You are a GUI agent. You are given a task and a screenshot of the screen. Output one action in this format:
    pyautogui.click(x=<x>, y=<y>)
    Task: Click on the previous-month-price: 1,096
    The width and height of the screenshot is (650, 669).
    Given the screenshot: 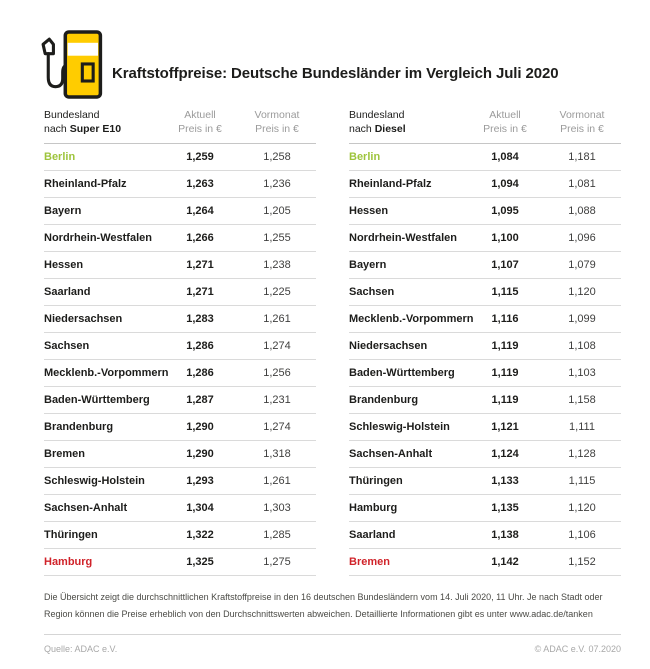 What is the action you would take?
    pyautogui.click(x=582, y=238)
    